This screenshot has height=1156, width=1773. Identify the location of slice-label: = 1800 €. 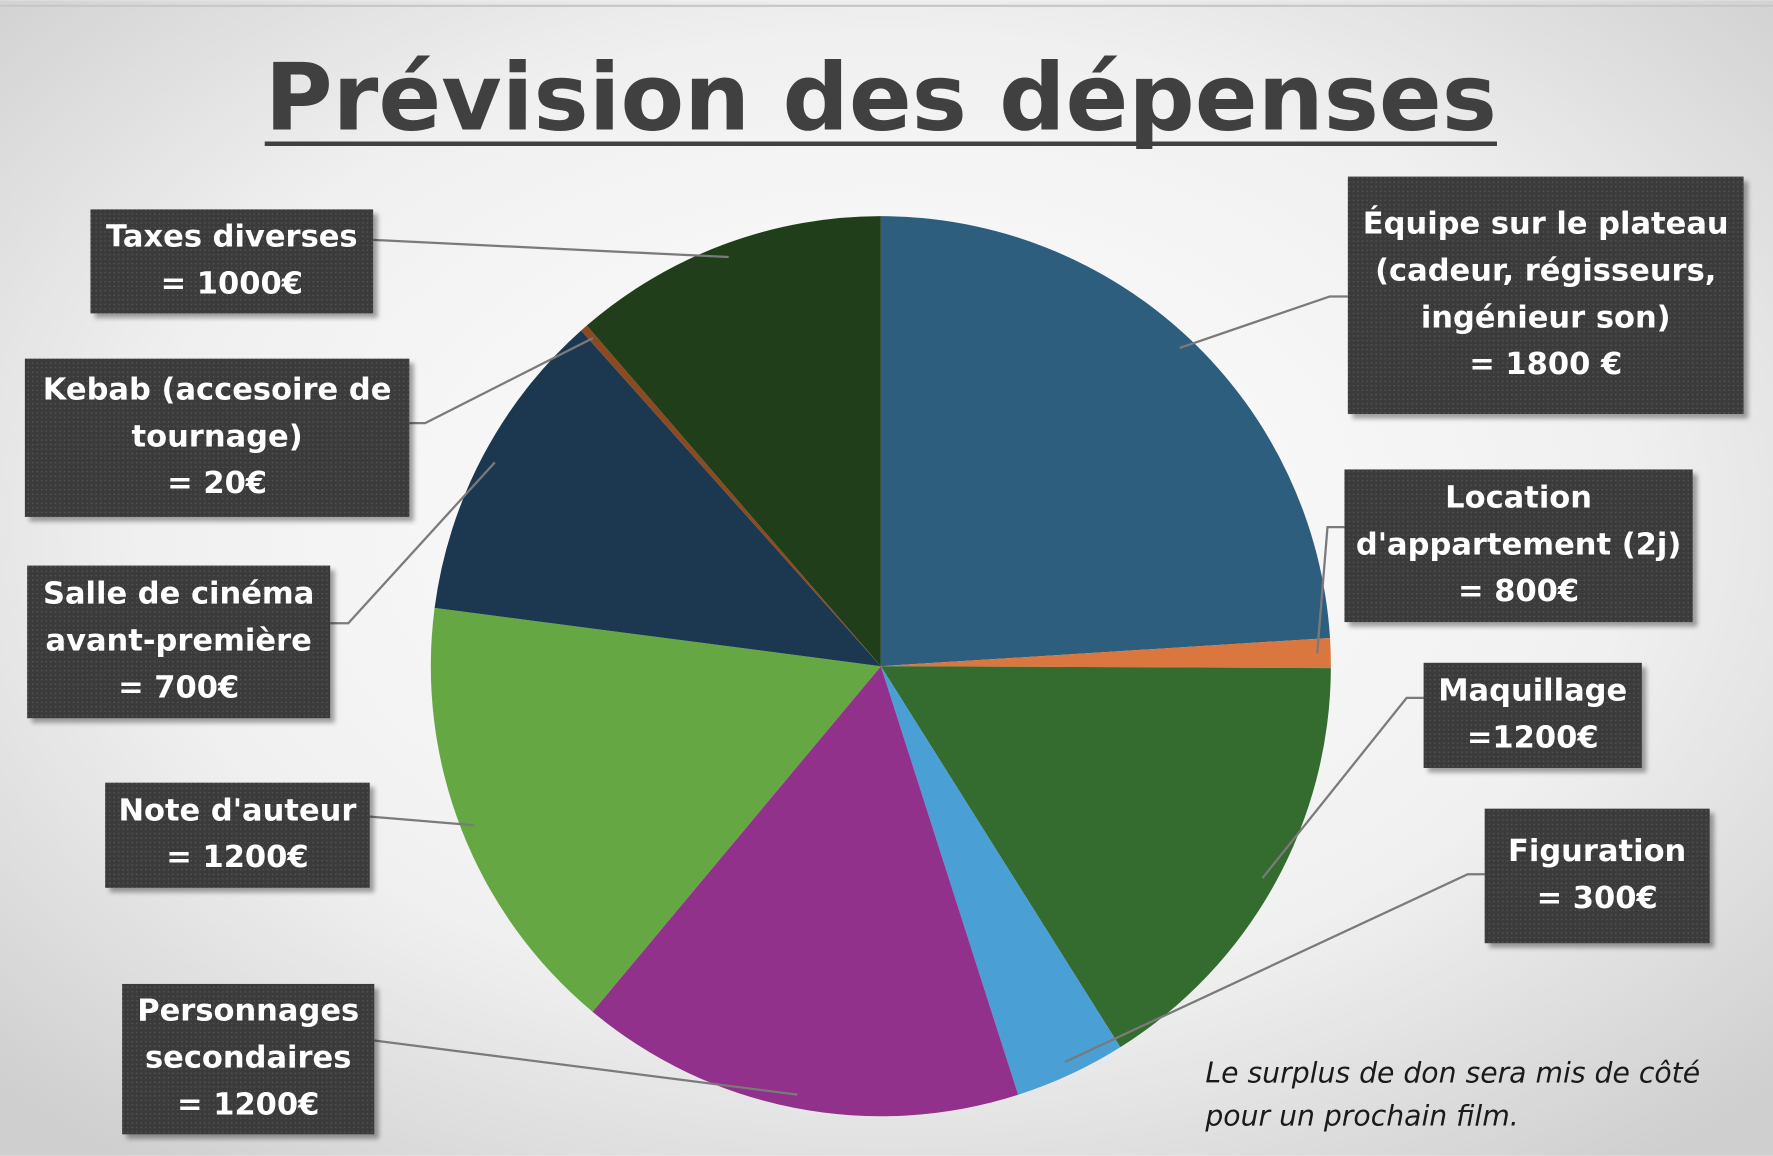
(1545, 364).